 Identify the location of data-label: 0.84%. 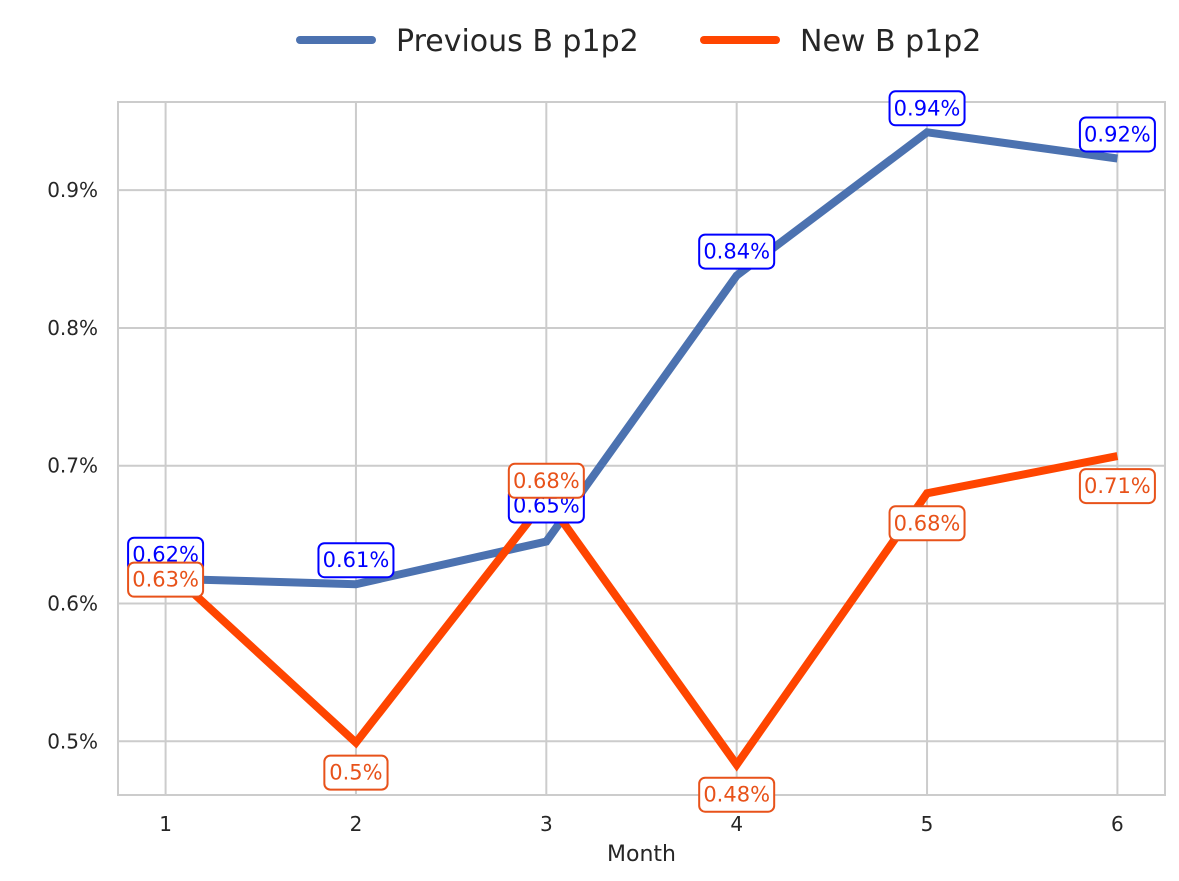
(737, 251).